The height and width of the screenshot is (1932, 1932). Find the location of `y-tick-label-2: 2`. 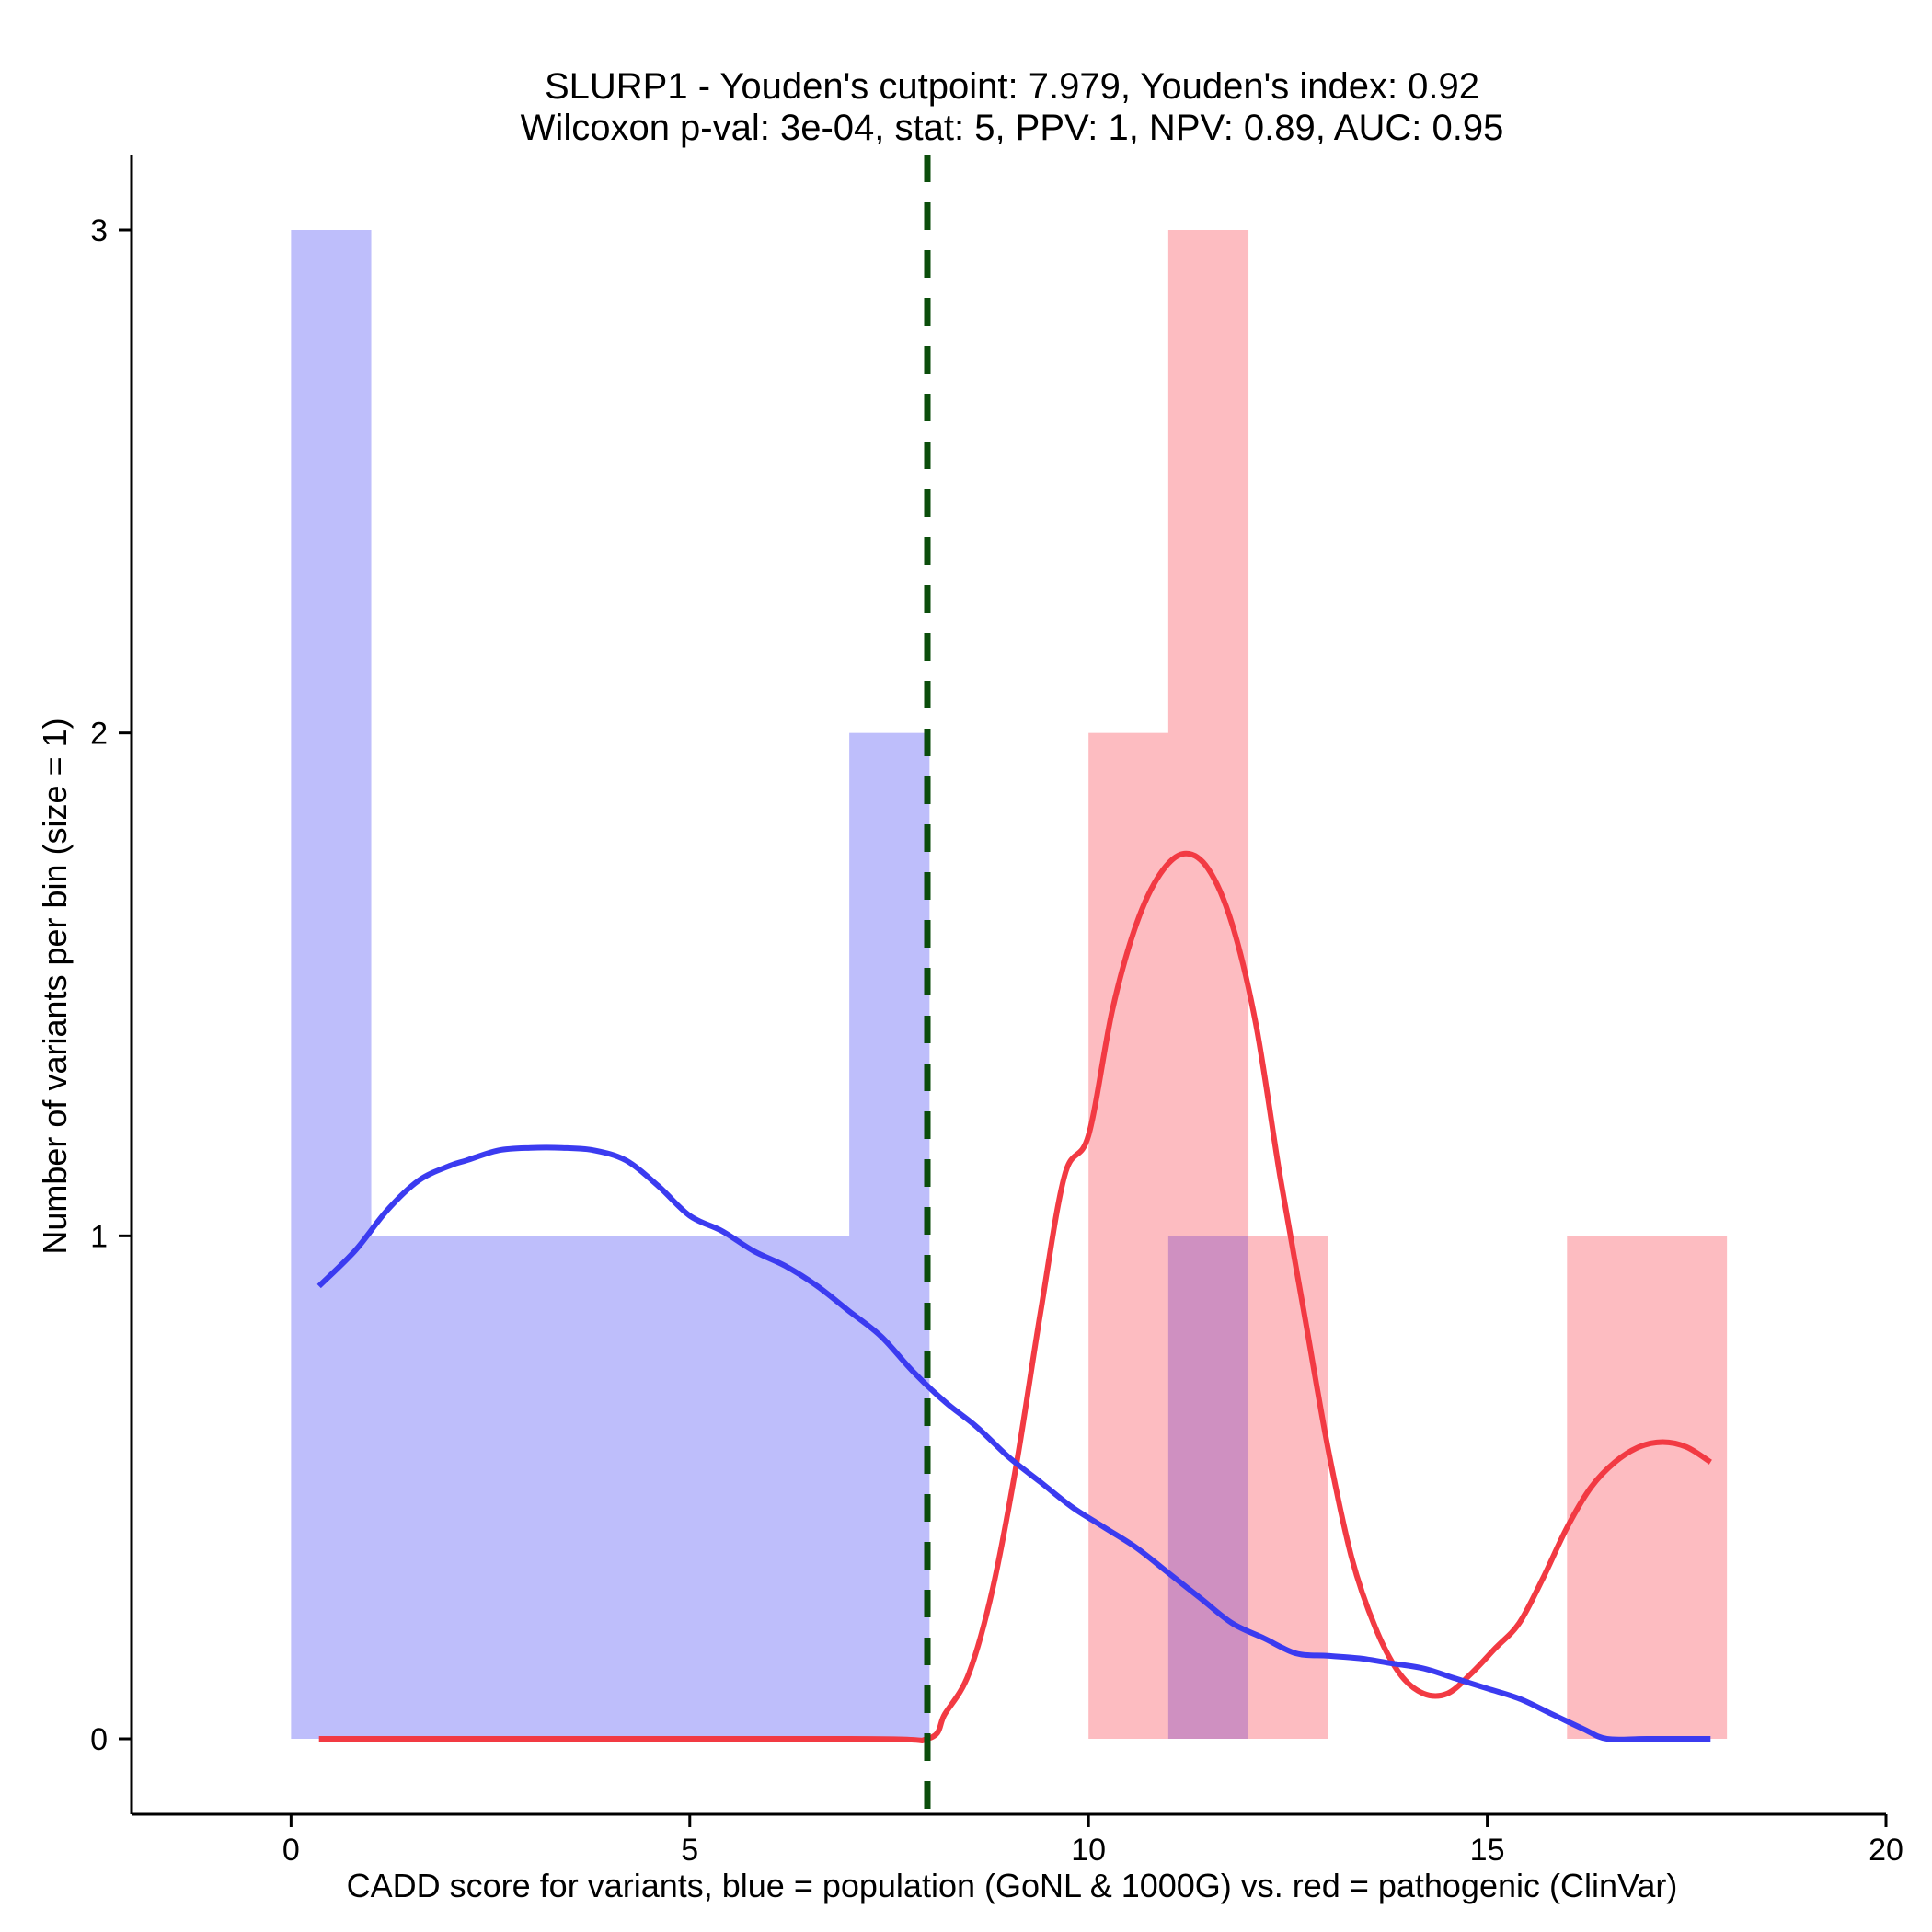

y-tick-label-2: 2 is located at coordinates (99, 734).